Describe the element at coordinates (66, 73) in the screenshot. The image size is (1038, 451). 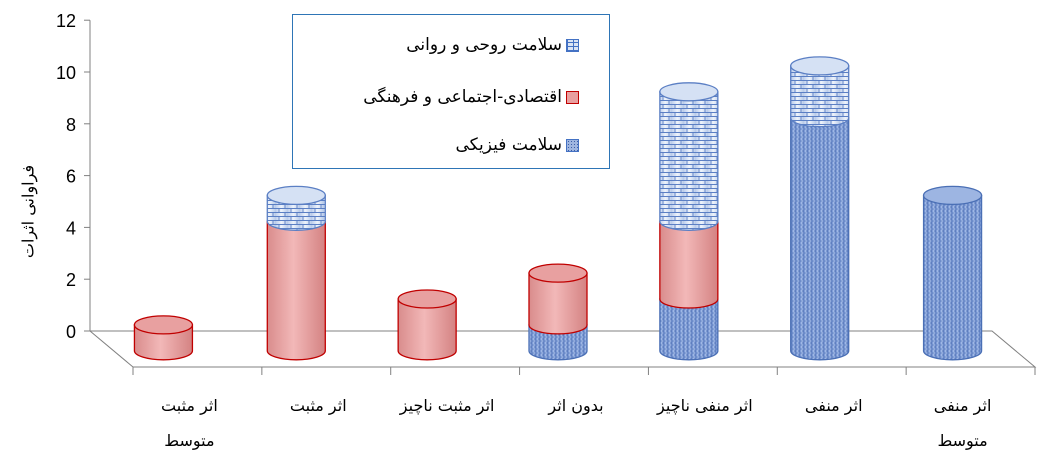
I see `y-tick-label: 10` at that location.